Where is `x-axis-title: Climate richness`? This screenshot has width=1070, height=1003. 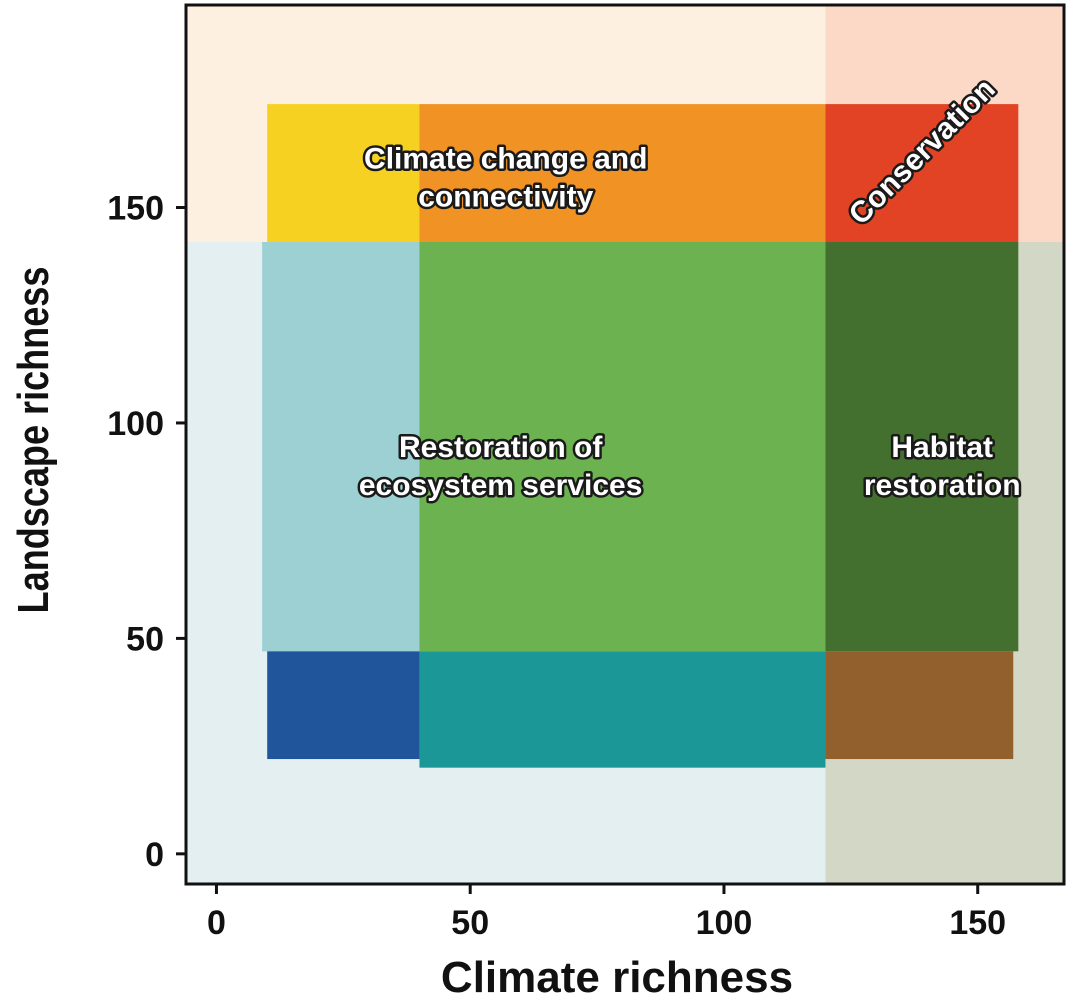 x-axis-title: Climate richness is located at coordinates (617, 977).